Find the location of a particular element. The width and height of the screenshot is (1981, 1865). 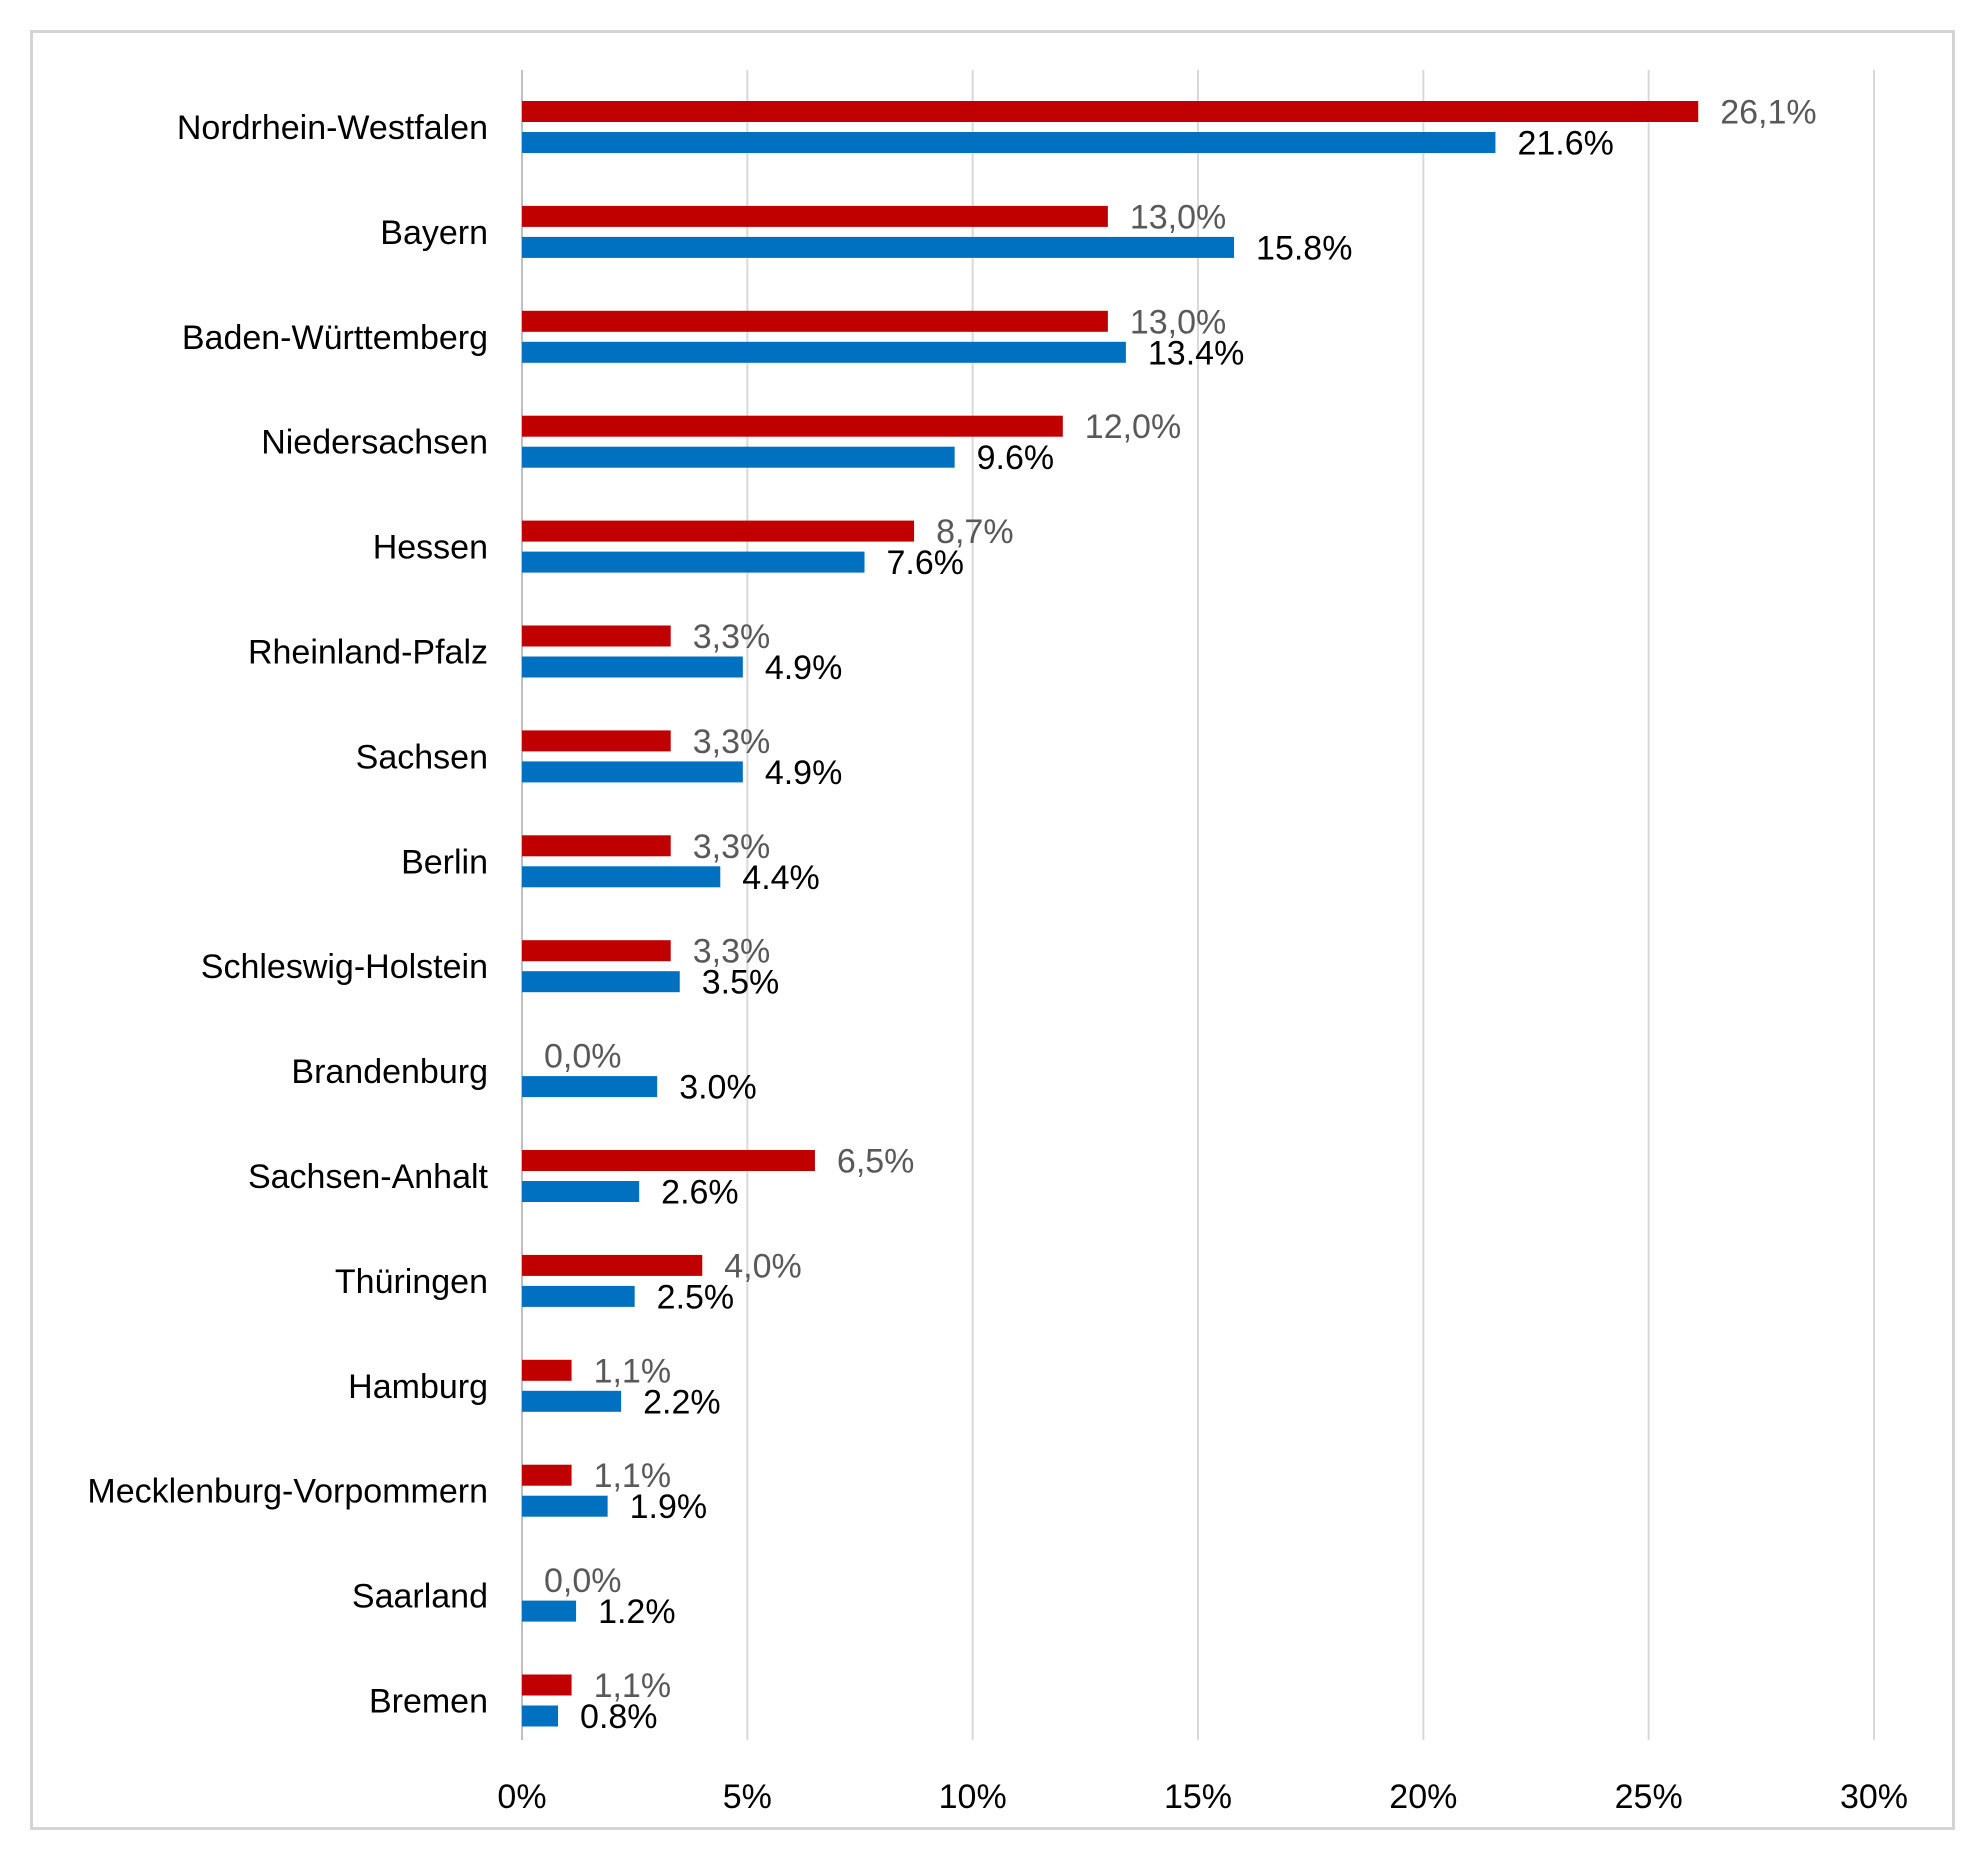

data-label-series-1: 12,0% is located at coordinates (1133, 427).